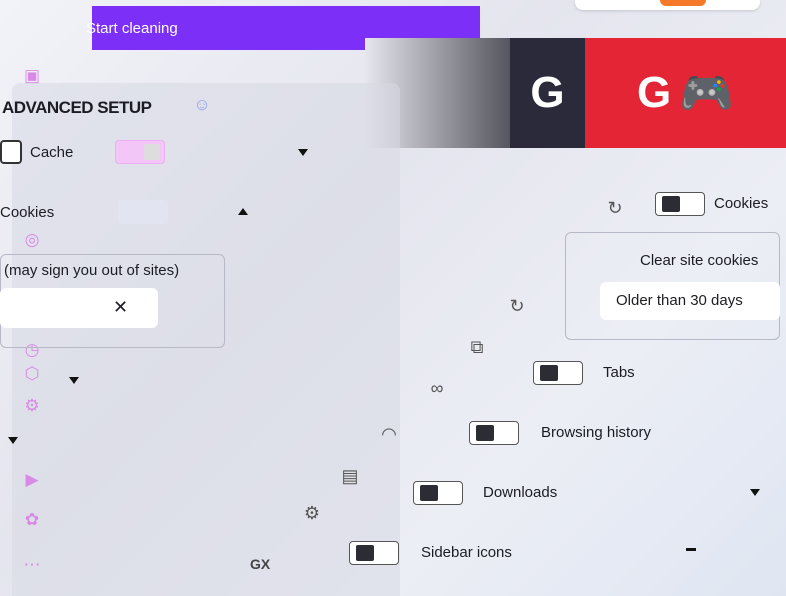  Describe the element at coordinates (494, 433) in the screenshot. I see `browsing-history-toggle` at that location.